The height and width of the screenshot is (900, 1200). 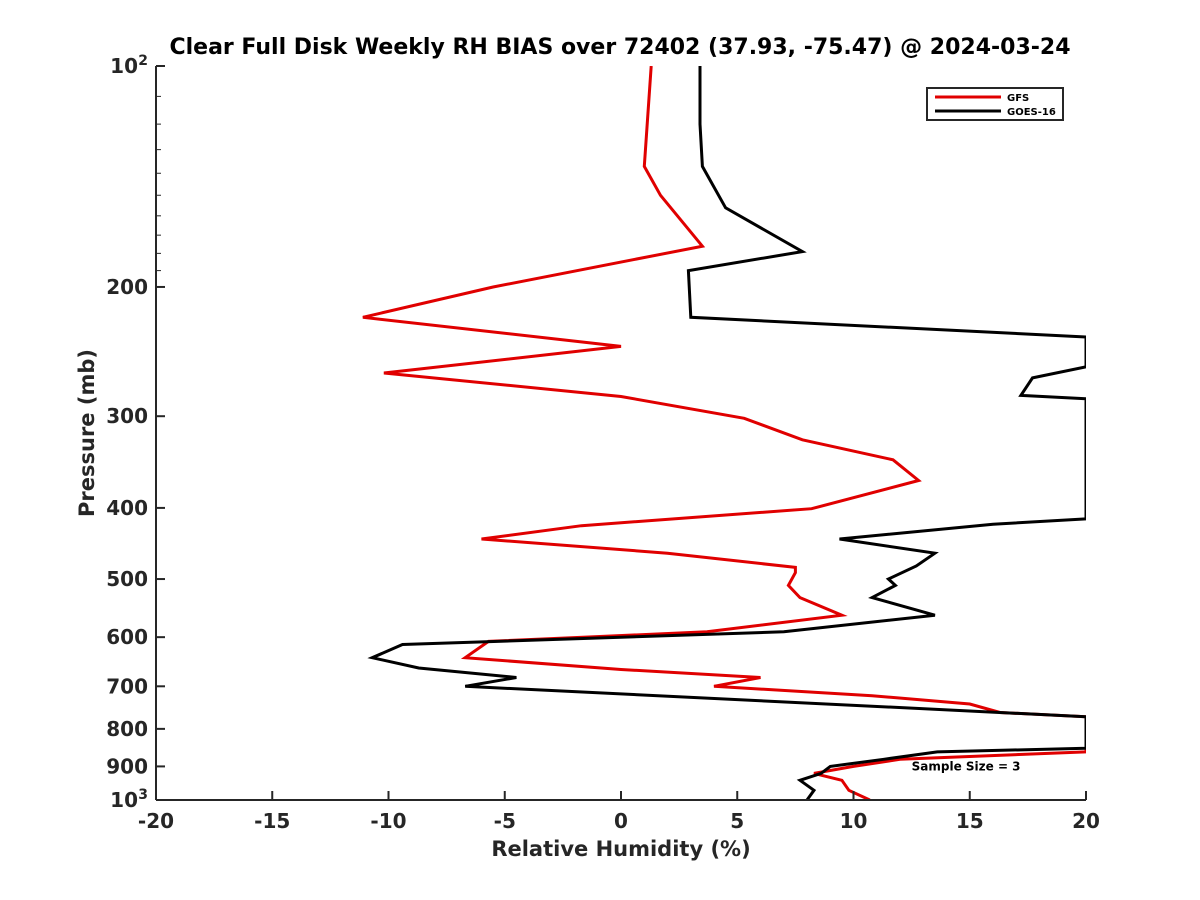 I want to click on y-tick-label: 400, so click(x=127, y=508).